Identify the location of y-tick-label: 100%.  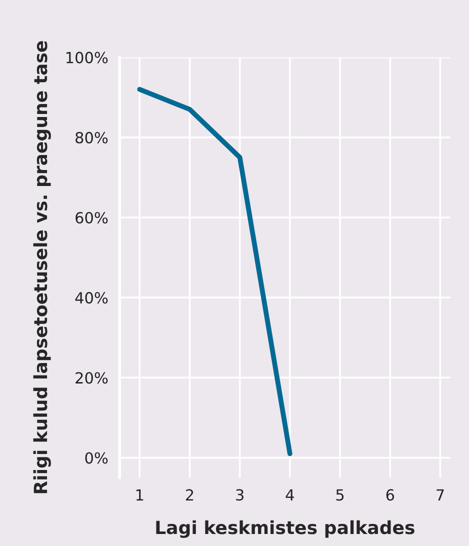
(87, 58).